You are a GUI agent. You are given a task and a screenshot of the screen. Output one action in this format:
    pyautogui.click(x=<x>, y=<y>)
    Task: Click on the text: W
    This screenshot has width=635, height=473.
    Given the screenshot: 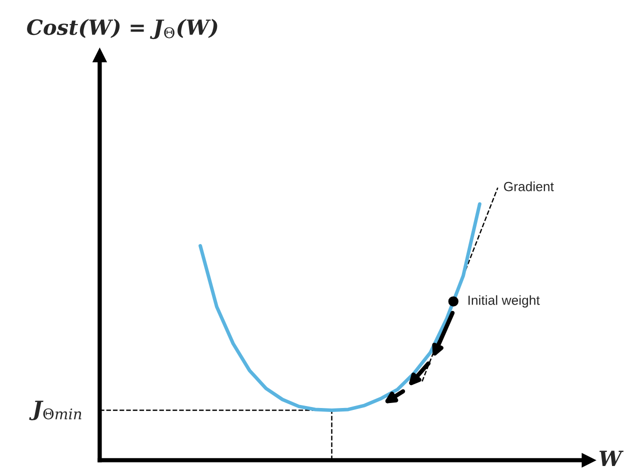 What is the action you would take?
    pyautogui.click(x=611, y=458)
    